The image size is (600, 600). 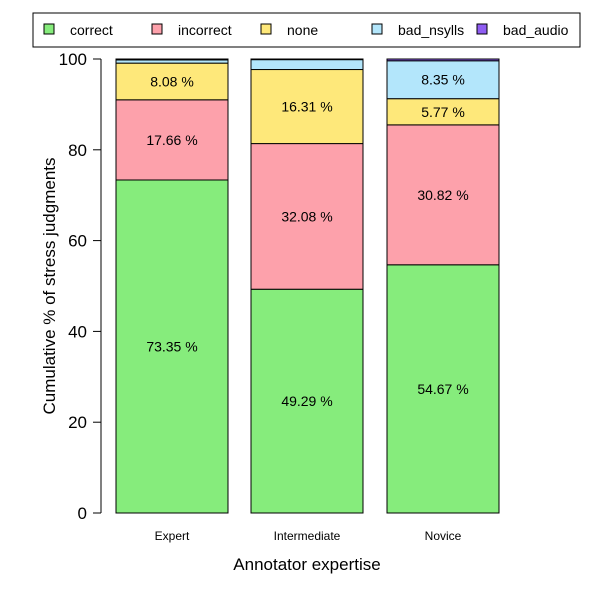 What do you see at coordinates (306, 564) in the screenshot?
I see `x-axis-title: Annotator expertise` at bounding box center [306, 564].